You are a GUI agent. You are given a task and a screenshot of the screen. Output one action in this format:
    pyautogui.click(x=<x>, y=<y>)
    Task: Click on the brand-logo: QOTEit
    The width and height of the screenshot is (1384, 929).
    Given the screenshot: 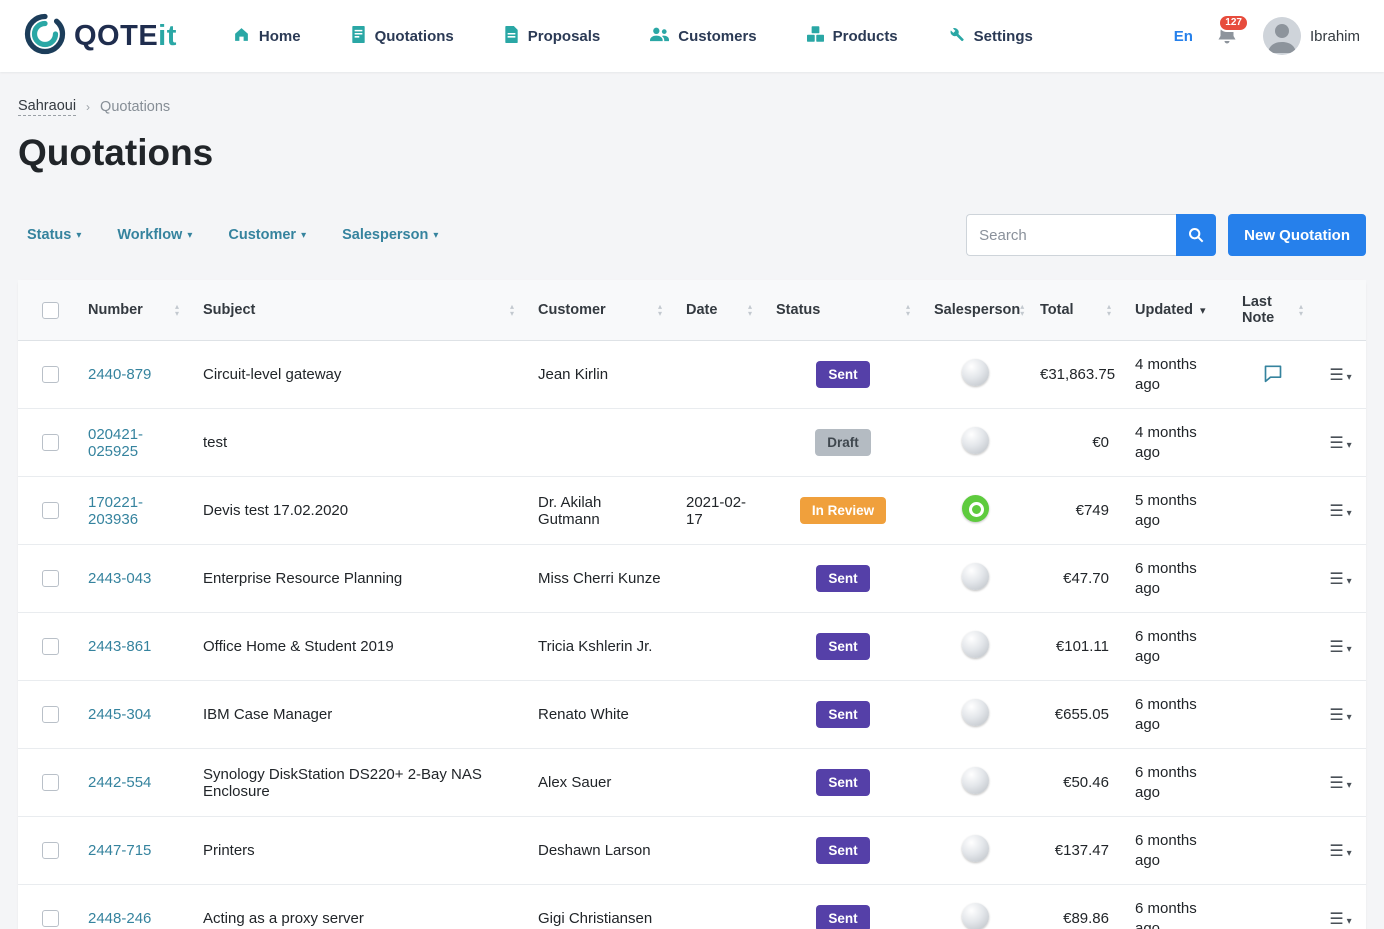 What is the action you would take?
    pyautogui.click(x=100, y=36)
    